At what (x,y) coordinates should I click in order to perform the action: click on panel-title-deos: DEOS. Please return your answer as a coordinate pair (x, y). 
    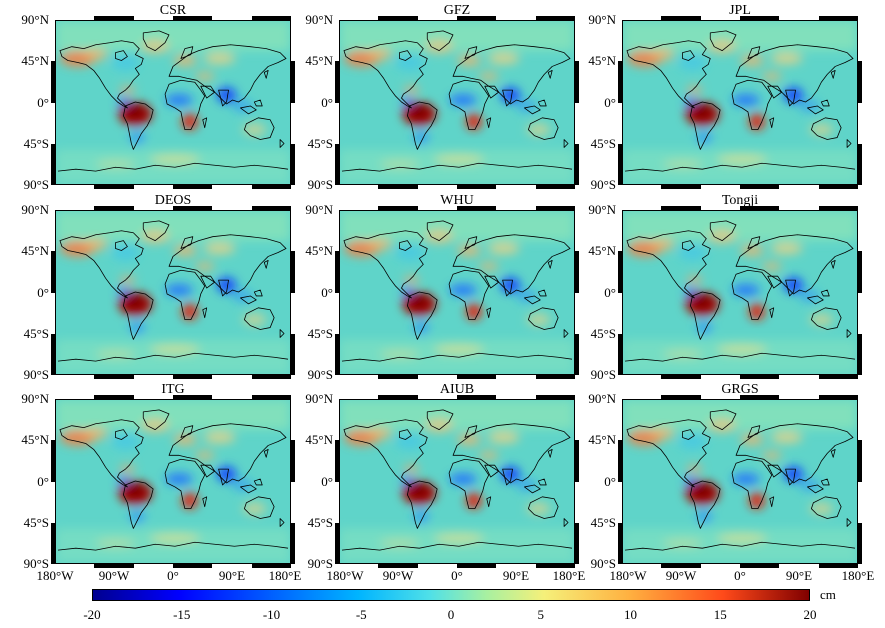
    Looking at the image, I should click on (173, 200).